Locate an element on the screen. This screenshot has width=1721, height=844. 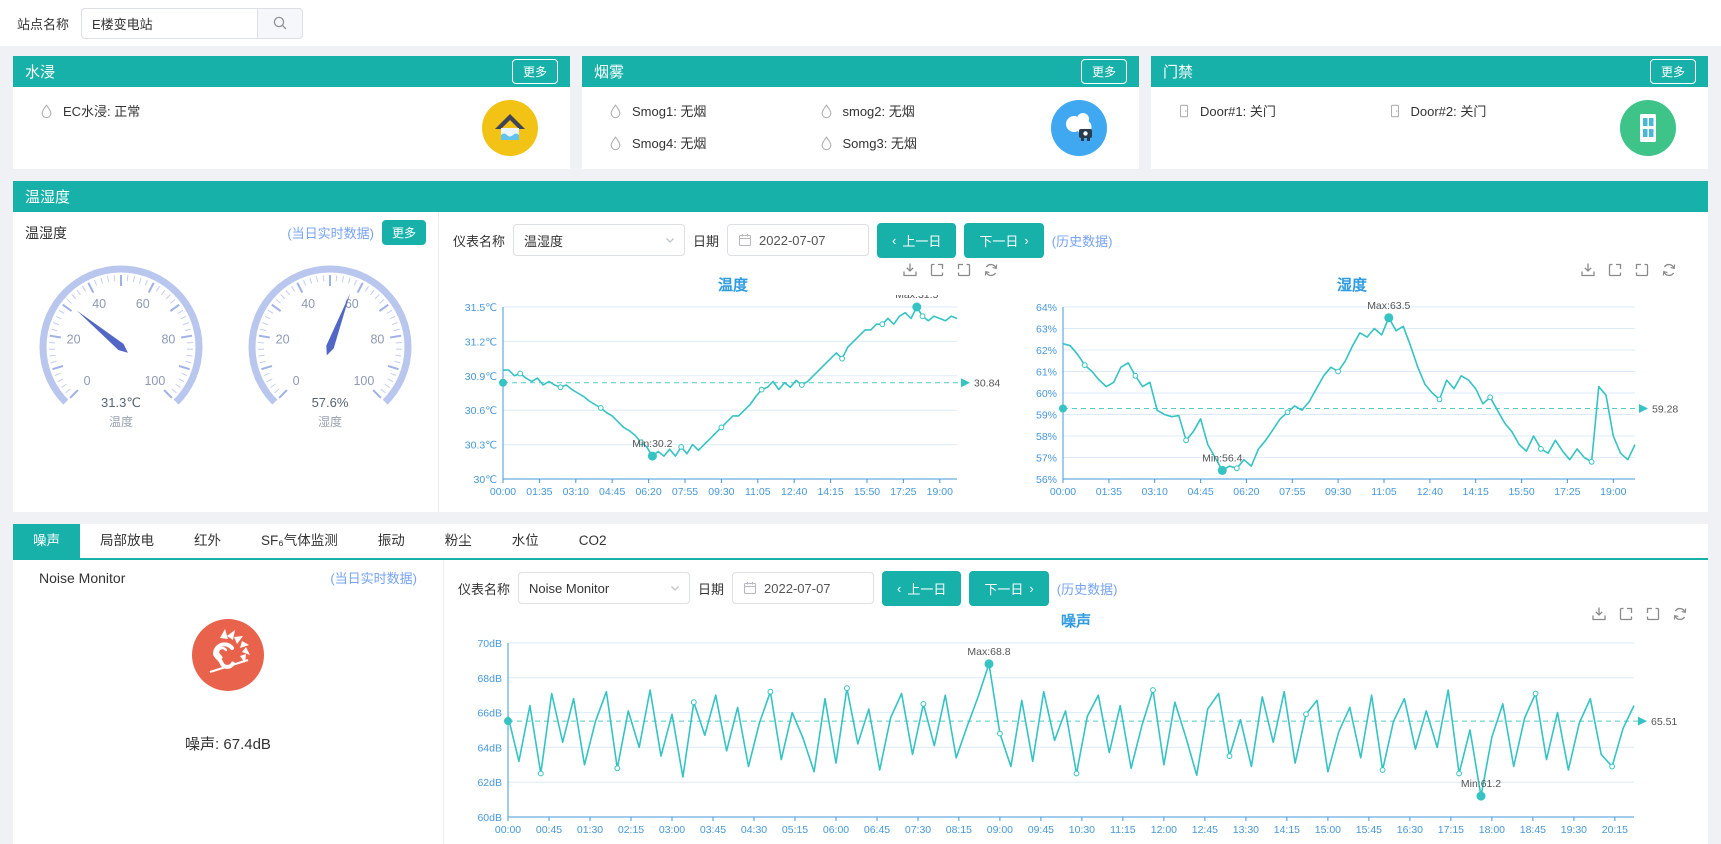
svg-text: 80 is located at coordinates (377, 340).